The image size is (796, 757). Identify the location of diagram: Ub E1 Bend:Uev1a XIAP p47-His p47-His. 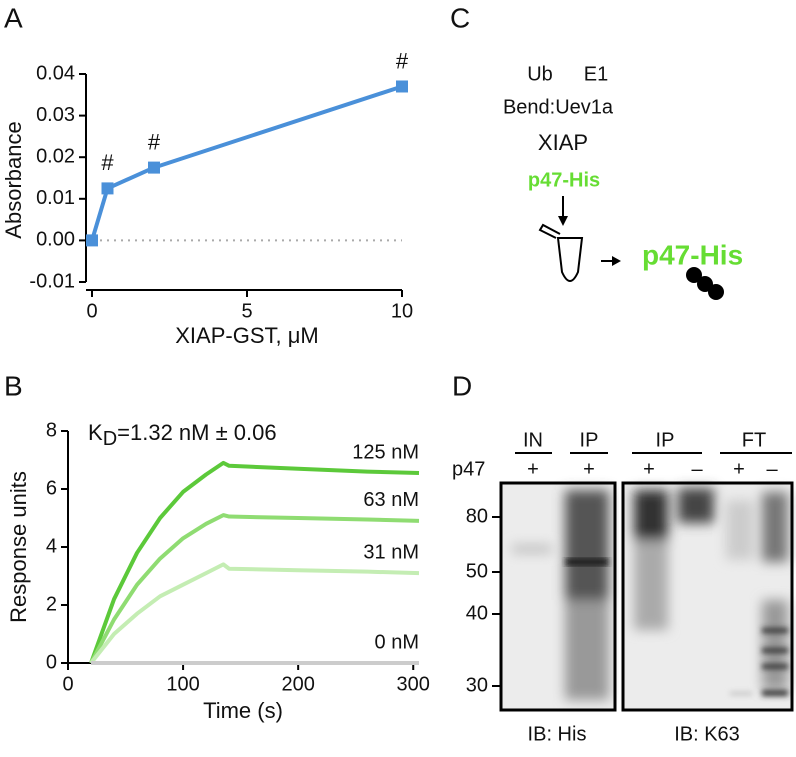
(623, 181).